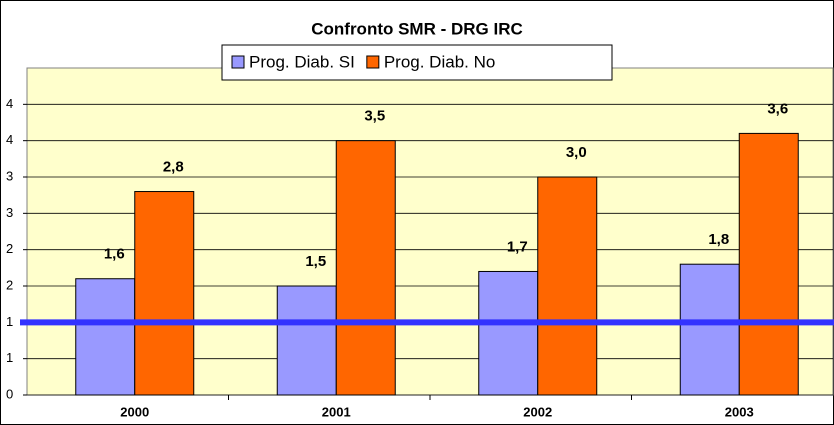 The width and height of the screenshot is (834, 425). I want to click on data-label: 3,5, so click(374, 116).